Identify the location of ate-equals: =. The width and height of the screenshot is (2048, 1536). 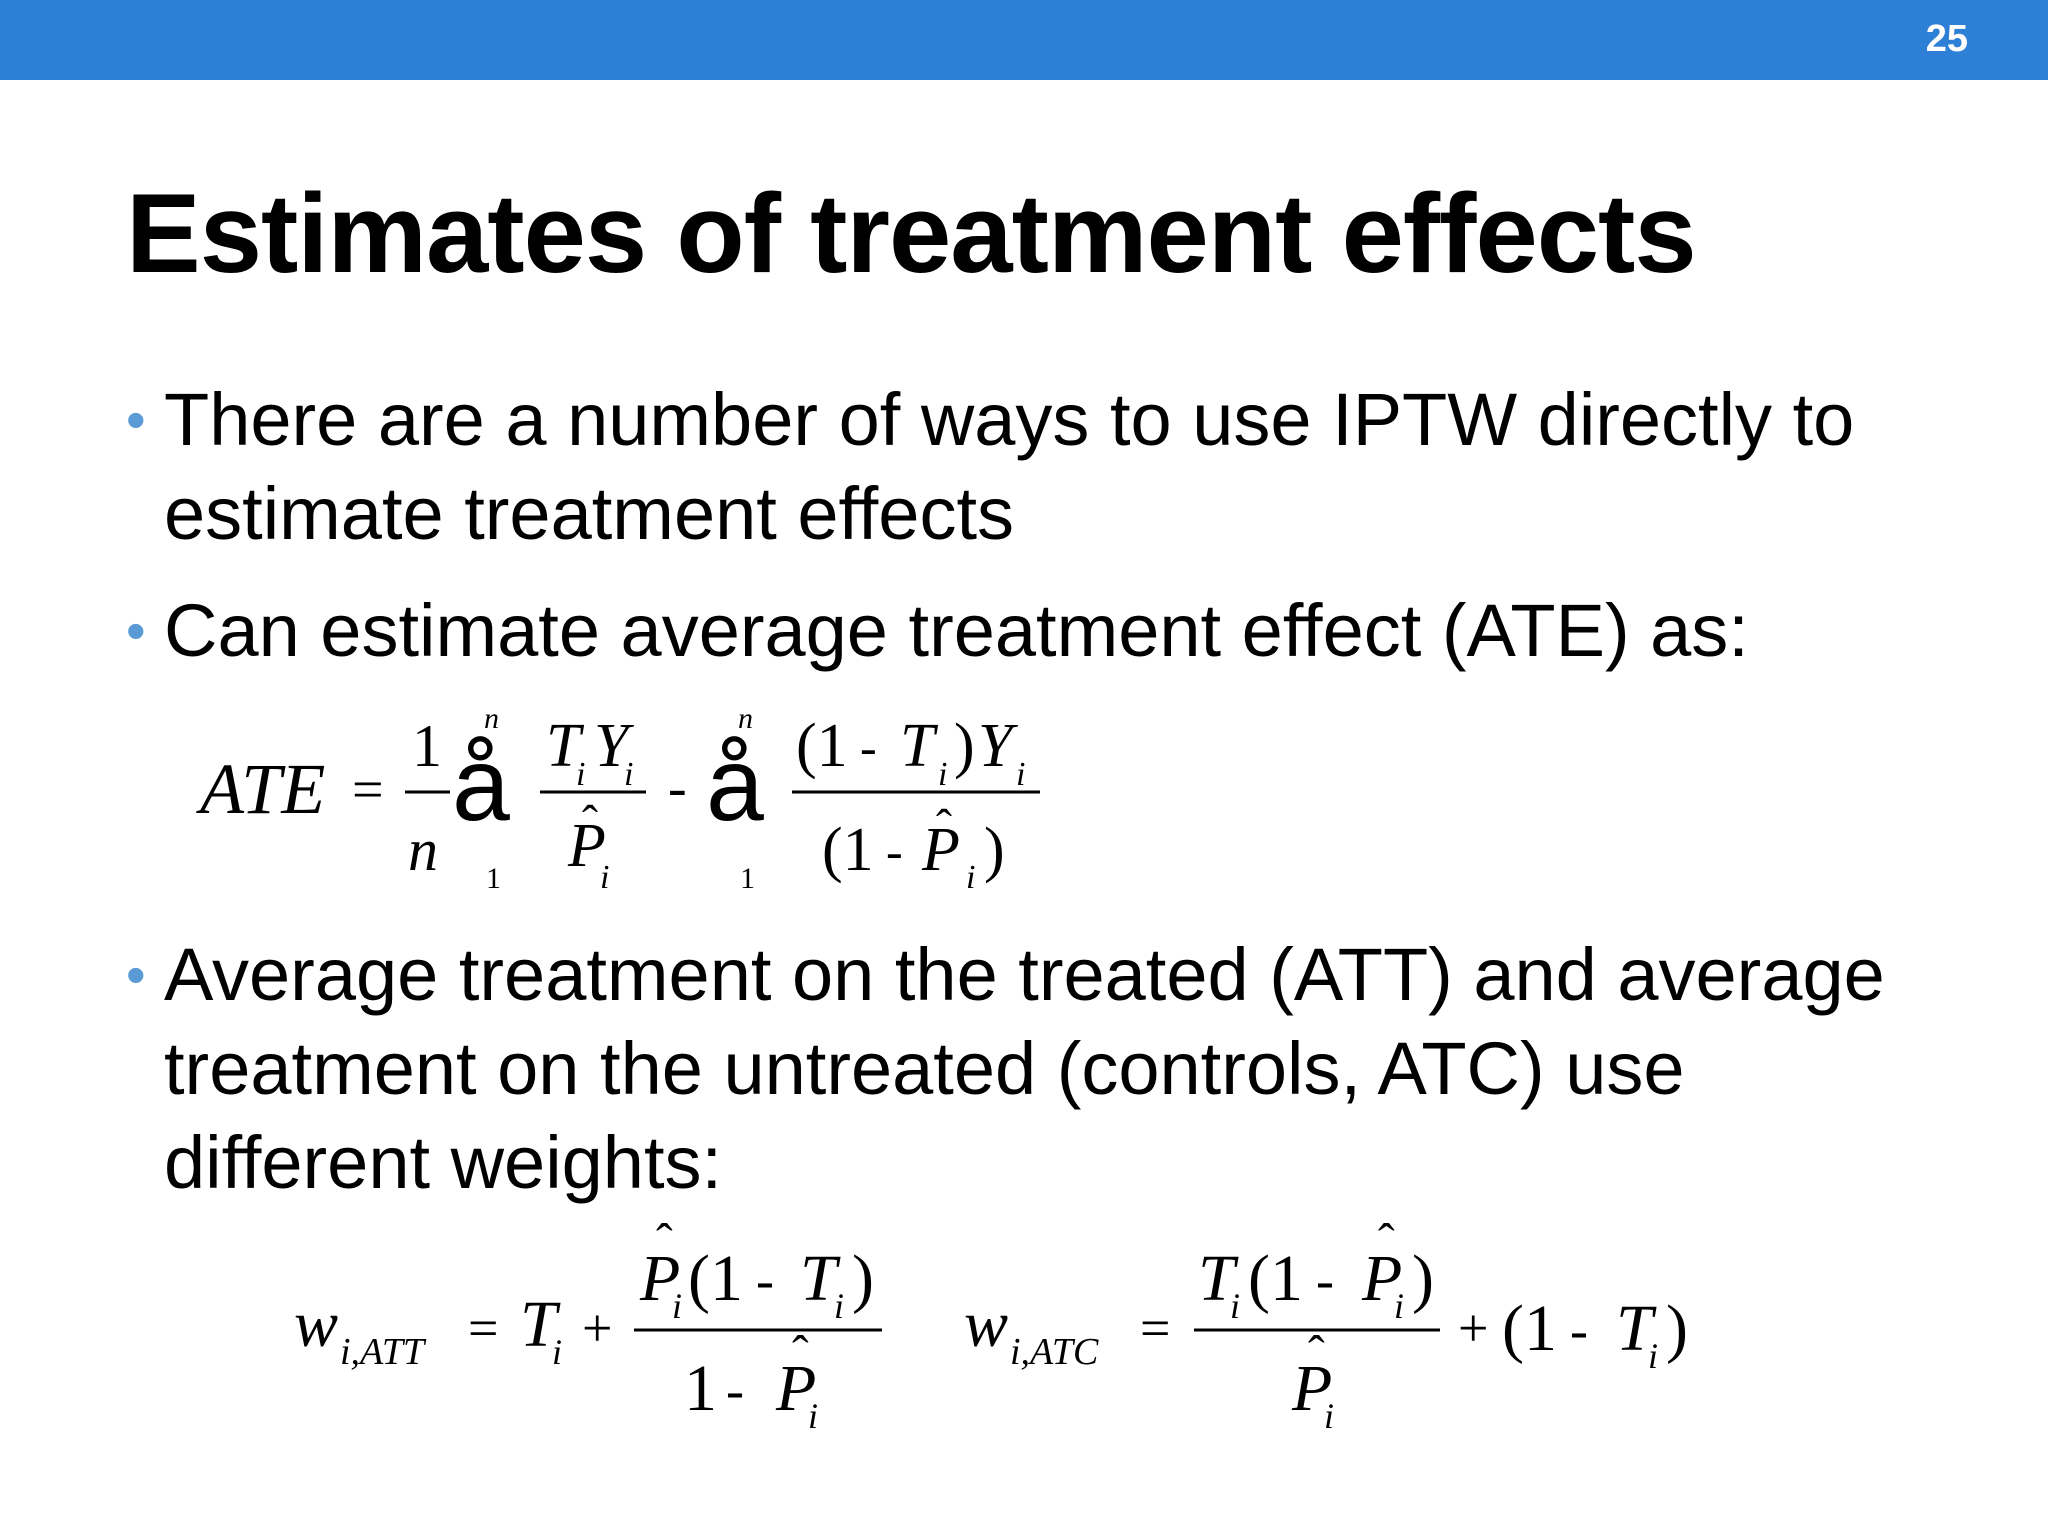
(368, 790).